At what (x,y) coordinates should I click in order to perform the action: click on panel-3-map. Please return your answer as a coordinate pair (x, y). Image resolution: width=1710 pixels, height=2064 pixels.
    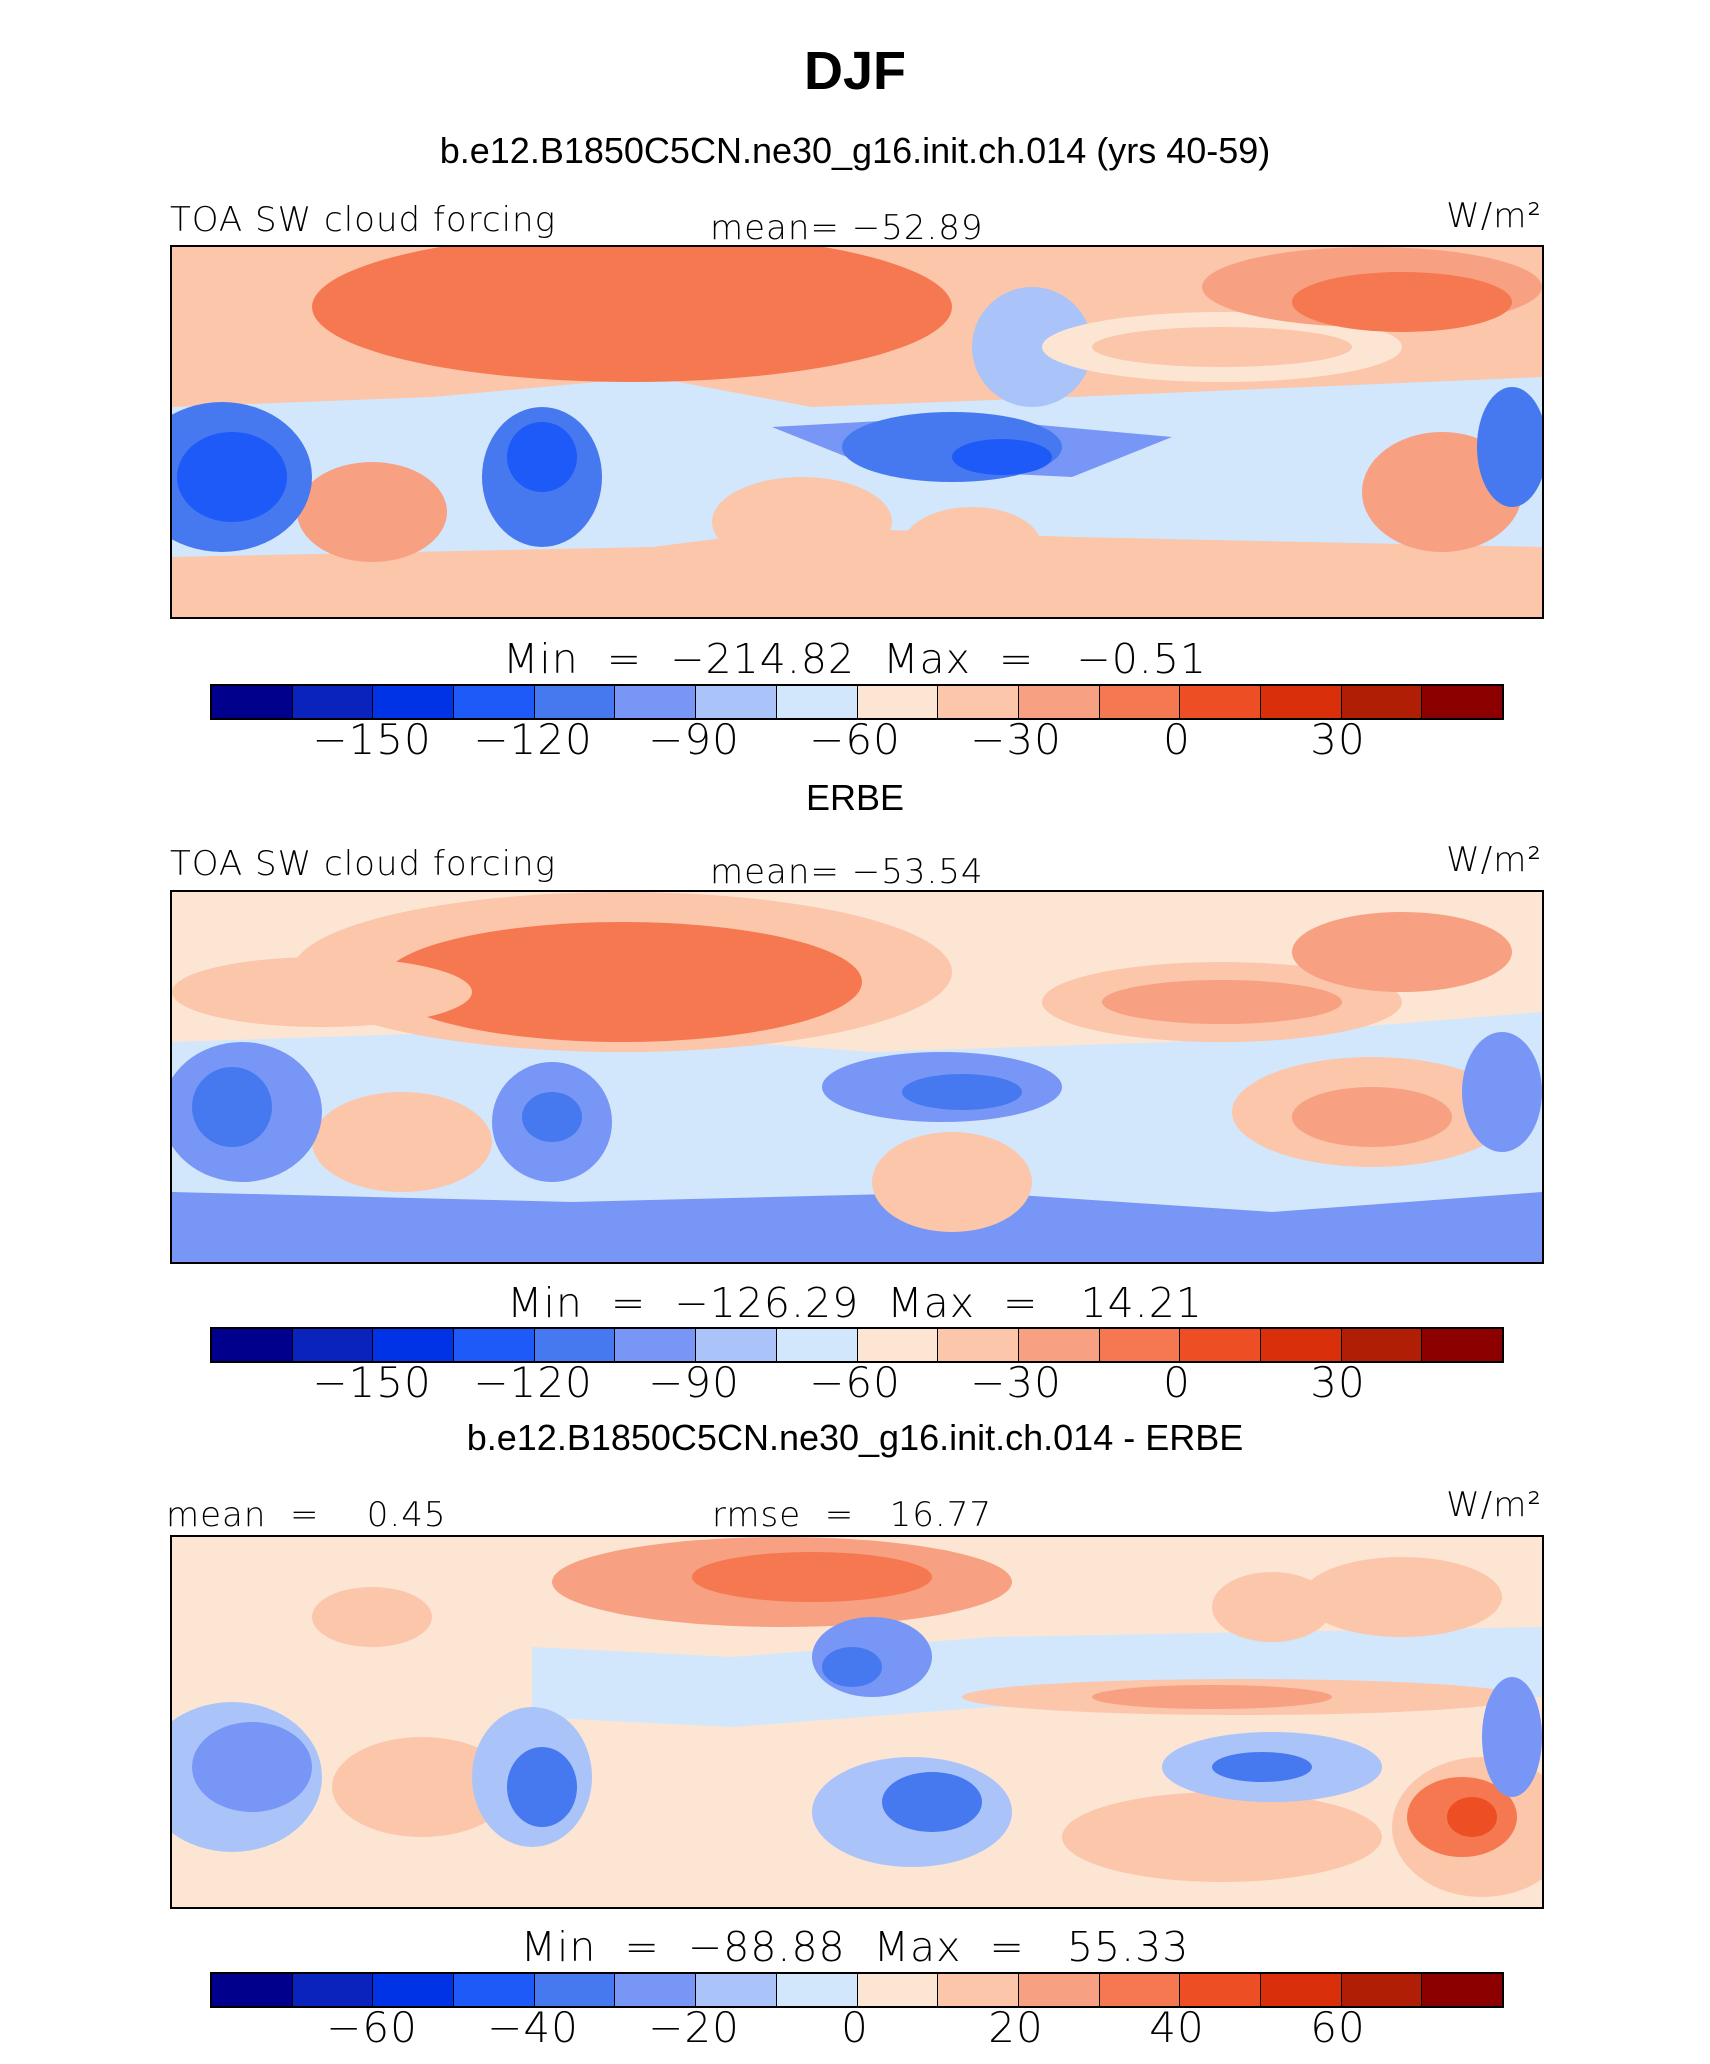
    Looking at the image, I should click on (857, 1722).